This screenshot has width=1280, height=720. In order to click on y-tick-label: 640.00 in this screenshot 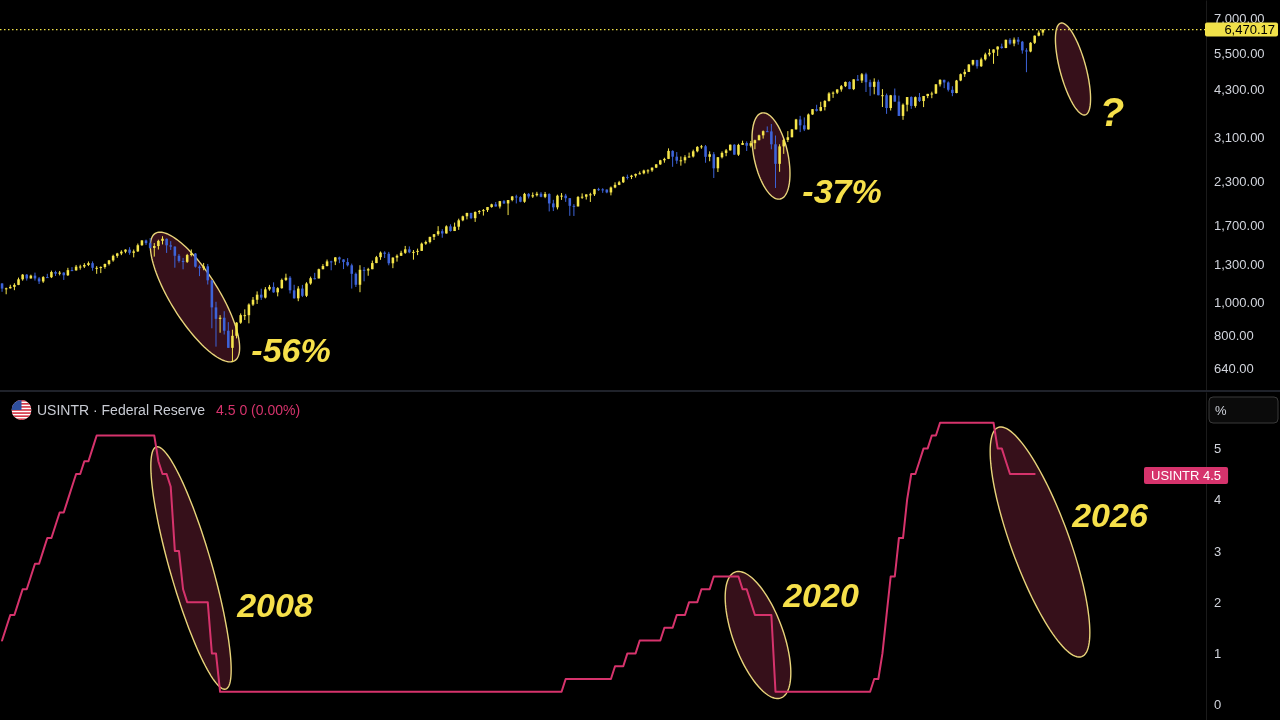, I will do `click(1234, 368)`.